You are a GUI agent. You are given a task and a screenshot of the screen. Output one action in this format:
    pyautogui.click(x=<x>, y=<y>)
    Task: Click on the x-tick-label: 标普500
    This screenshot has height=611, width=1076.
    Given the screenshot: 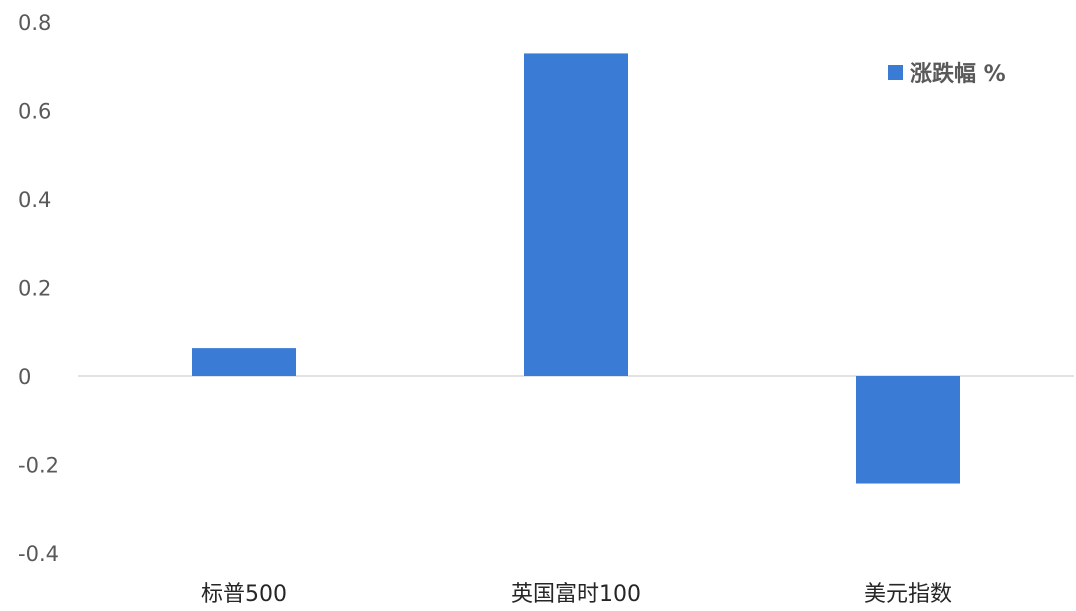 What is the action you would take?
    pyautogui.click(x=244, y=594)
    